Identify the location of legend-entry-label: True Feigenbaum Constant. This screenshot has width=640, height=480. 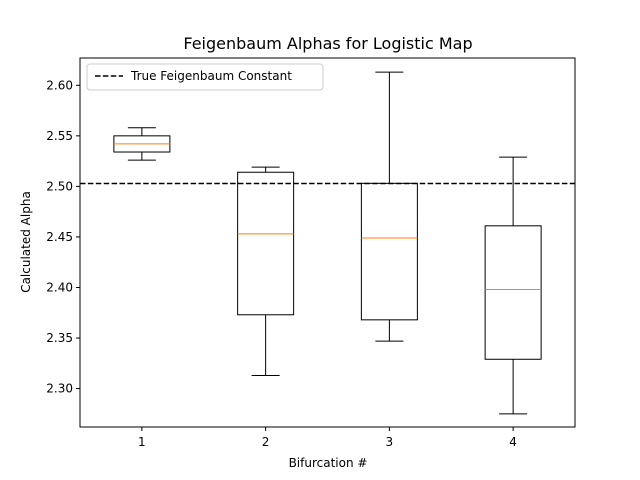
(211, 76).